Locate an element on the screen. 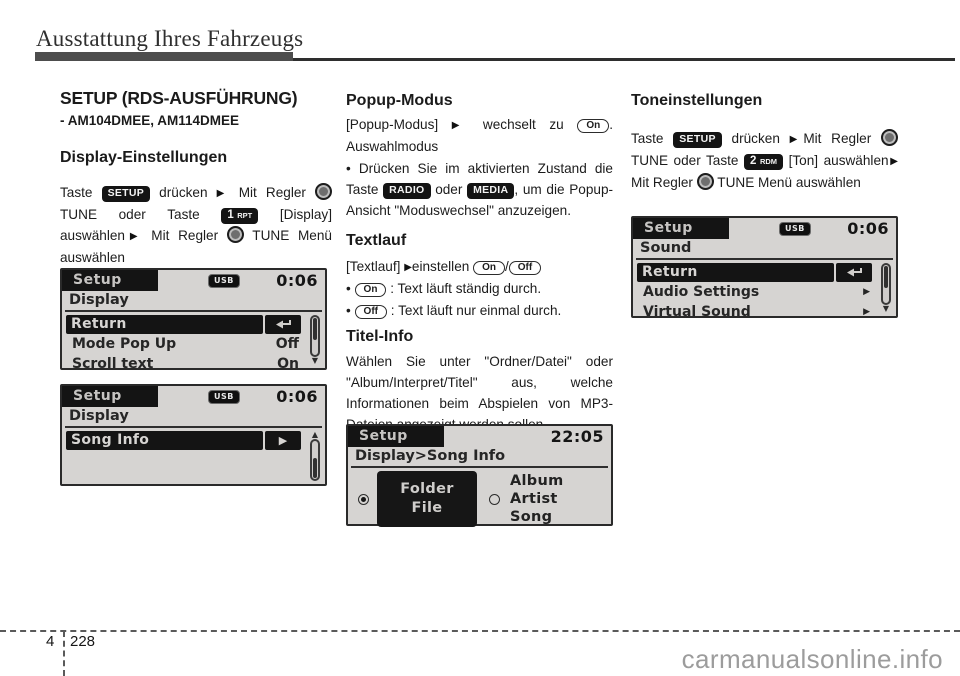 This screenshot has width=960, height=676. radio-selected-icon is located at coordinates (363, 499).